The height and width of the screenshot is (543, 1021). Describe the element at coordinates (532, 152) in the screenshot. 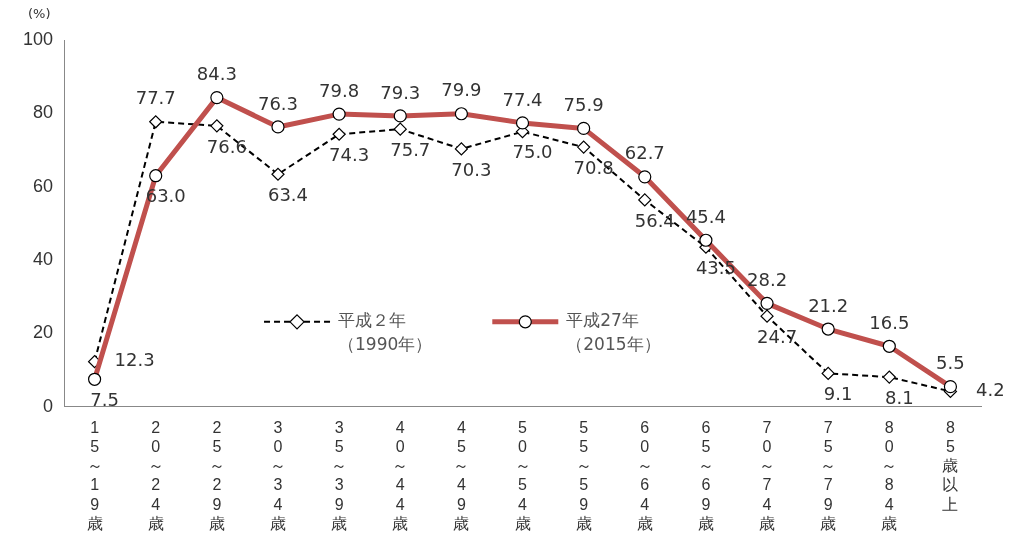

I see `data-label: 75.0` at that location.